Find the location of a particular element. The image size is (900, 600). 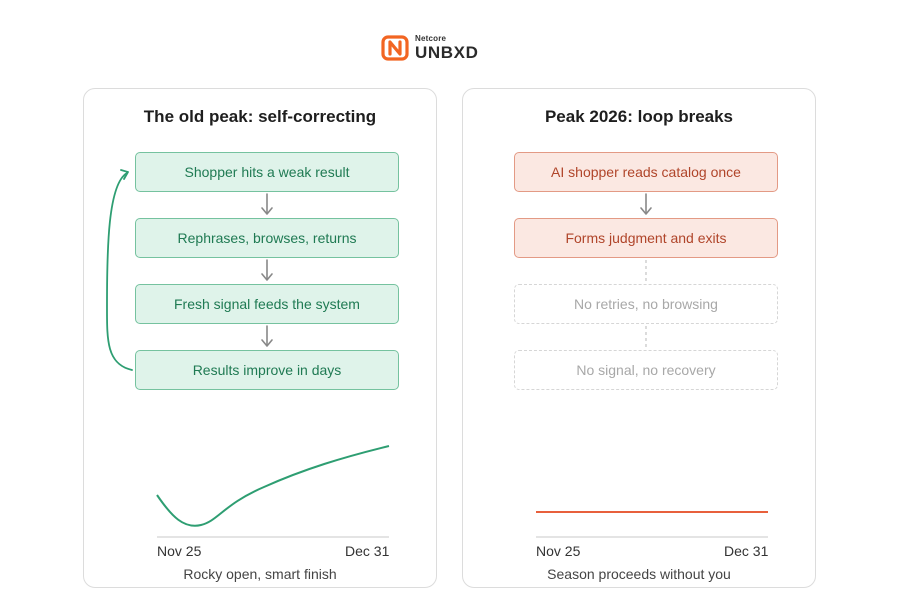

peak-2026-caption: Season proceeds without you is located at coordinates (639, 574).